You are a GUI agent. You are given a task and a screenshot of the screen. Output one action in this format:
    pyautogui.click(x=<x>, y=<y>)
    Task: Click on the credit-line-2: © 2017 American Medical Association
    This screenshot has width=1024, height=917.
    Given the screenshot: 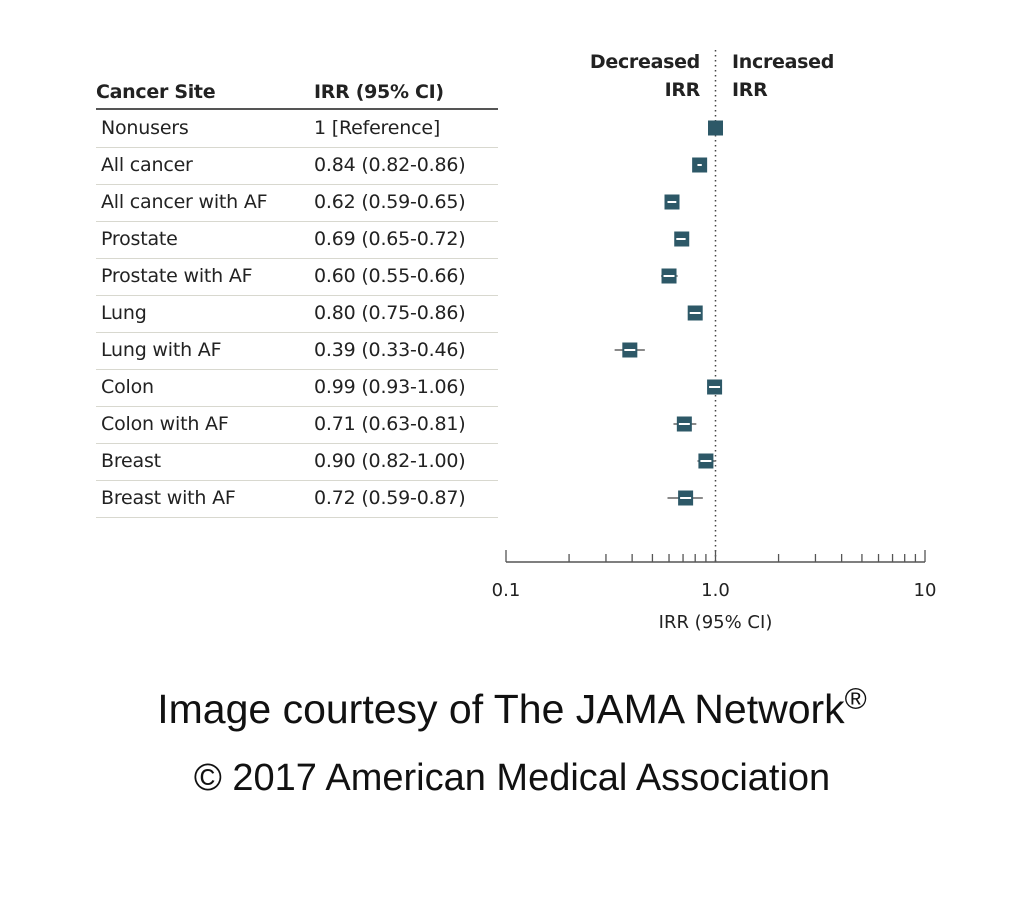 What is the action you would take?
    pyautogui.click(x=512, y=778)
    